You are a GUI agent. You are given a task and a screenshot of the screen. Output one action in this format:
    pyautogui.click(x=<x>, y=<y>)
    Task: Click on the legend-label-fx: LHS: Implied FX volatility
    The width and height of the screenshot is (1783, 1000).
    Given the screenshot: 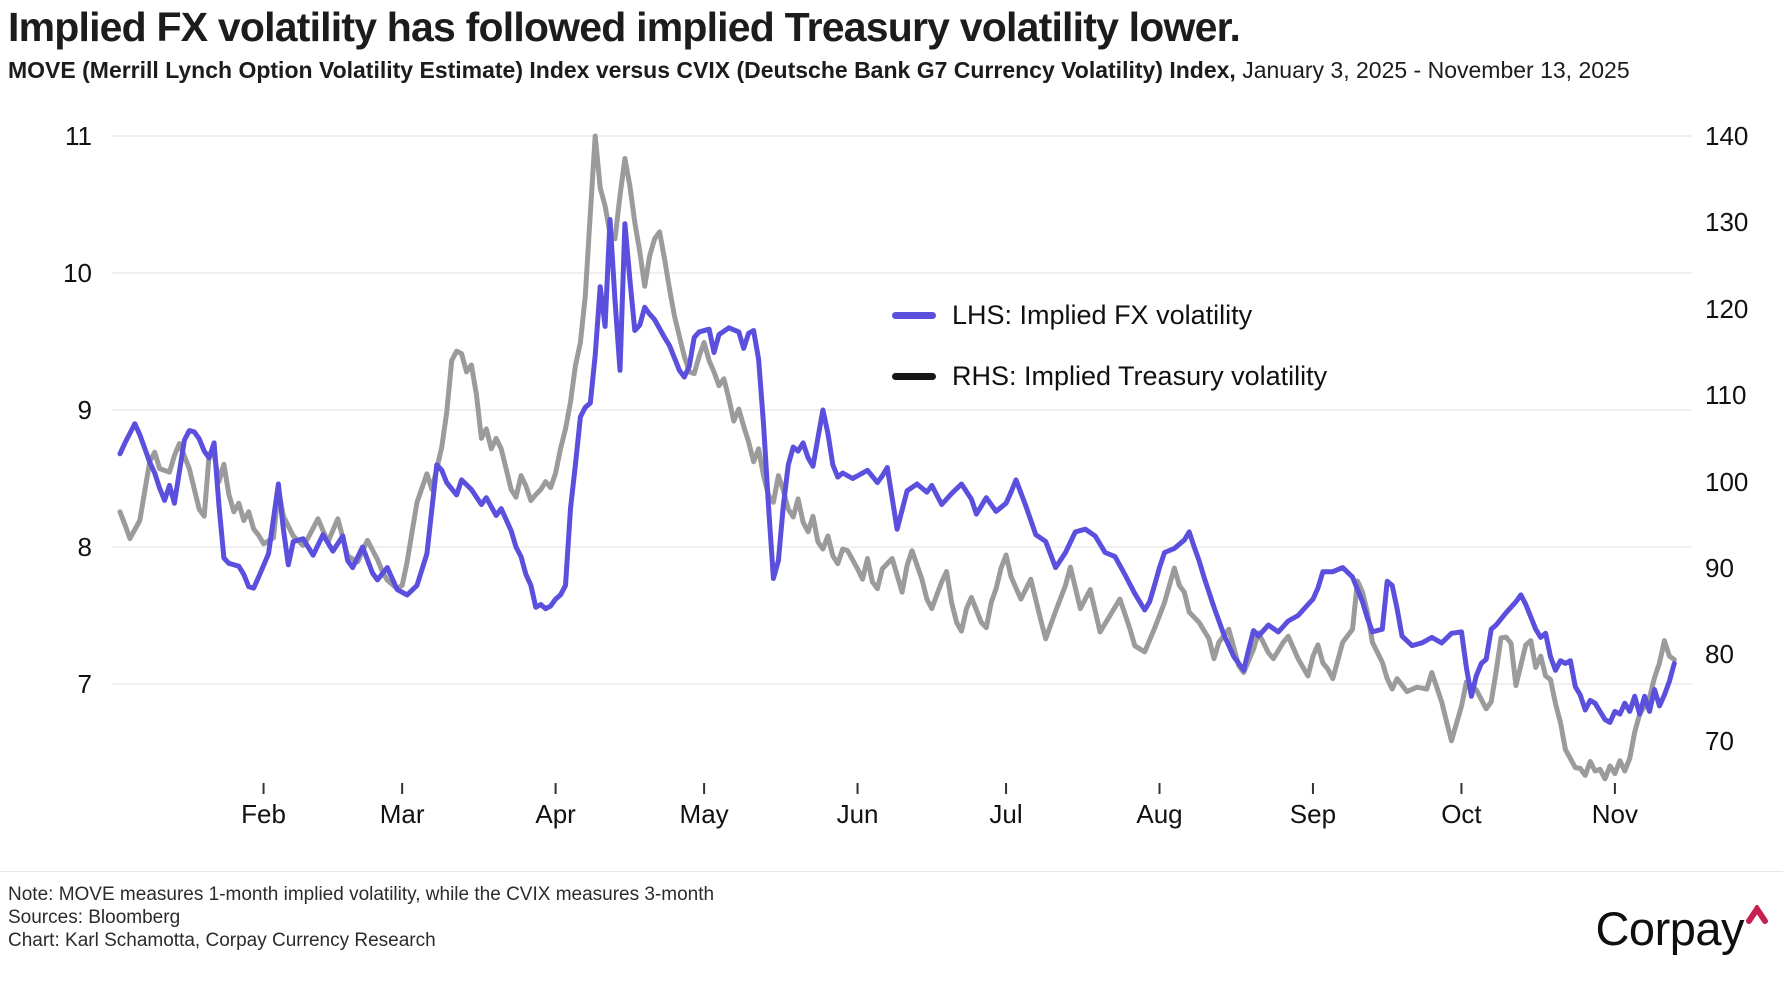 What is the action you would take?
    pyautogui.click(x=1102, y=314)
    